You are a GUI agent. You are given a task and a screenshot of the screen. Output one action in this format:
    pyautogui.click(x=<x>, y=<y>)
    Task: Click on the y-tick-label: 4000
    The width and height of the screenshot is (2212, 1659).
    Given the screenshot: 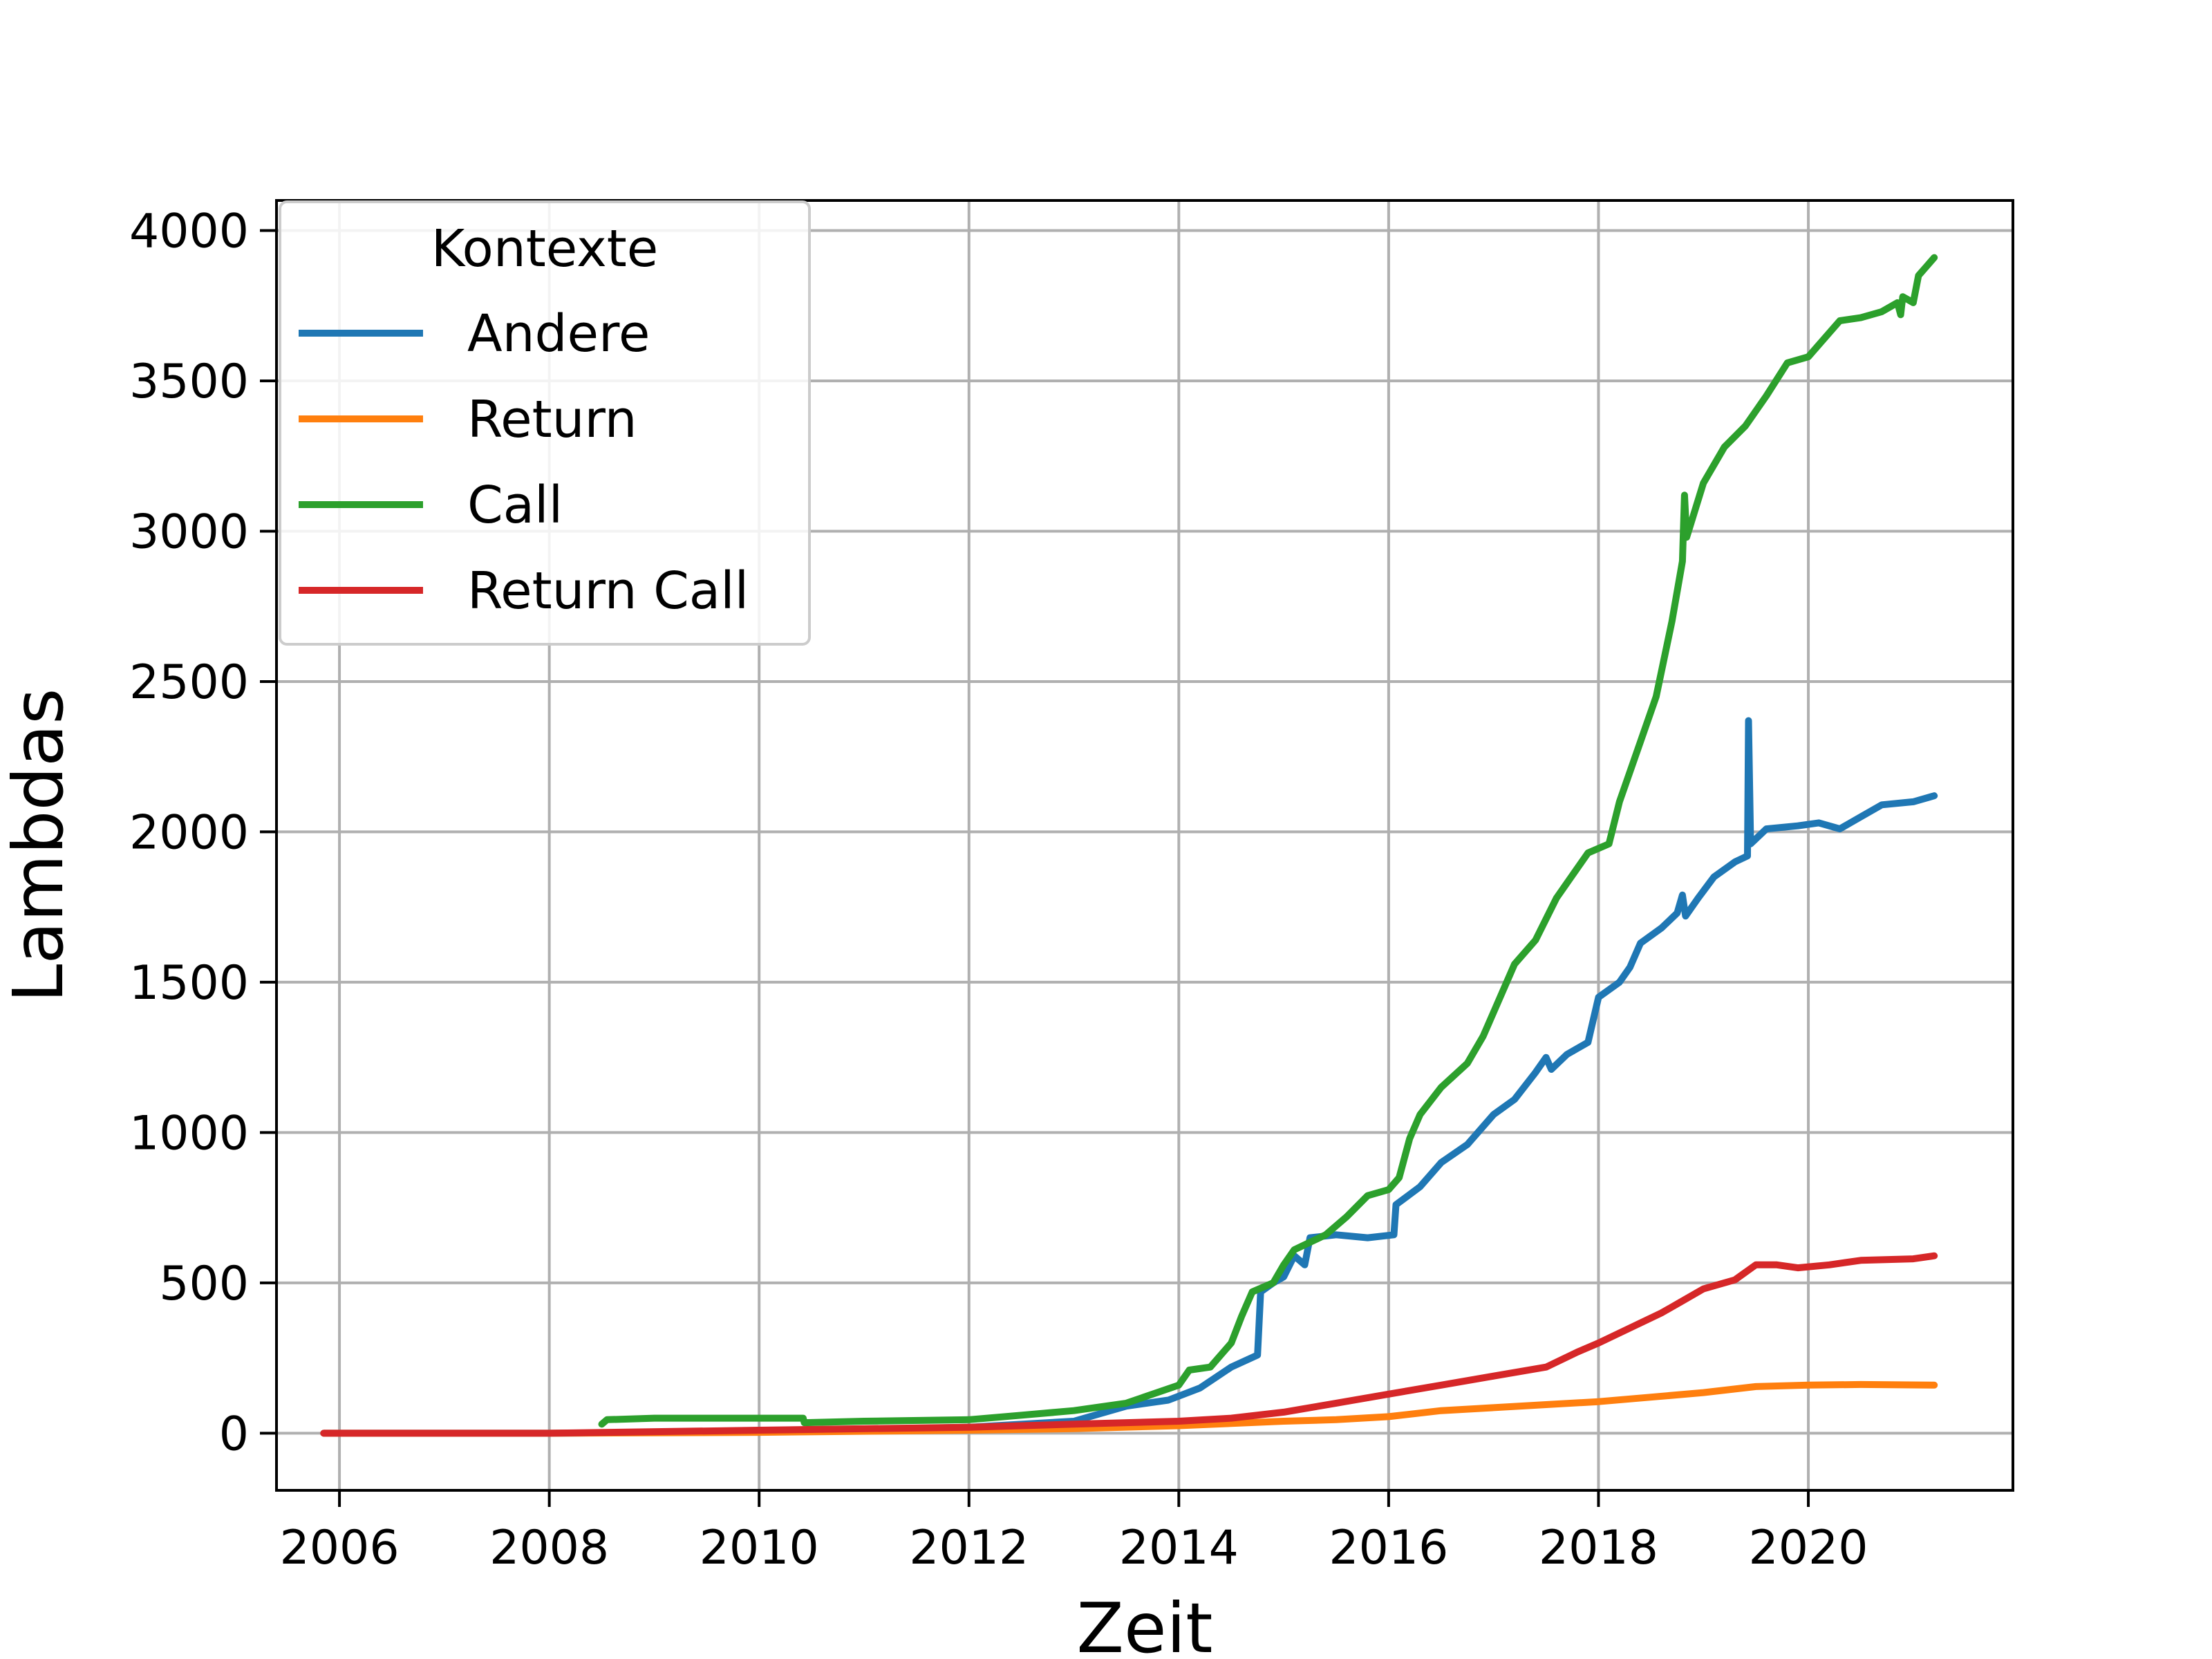 What is the action you would take?
    pyautogui.click(x=189, y=232)
    